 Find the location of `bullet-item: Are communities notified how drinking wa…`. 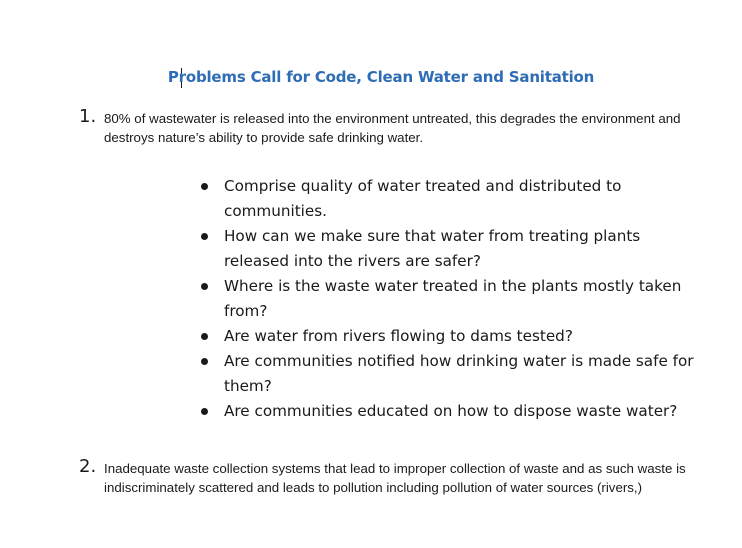

bullet-item: Are communities notified how drinking wa… is located at coordinates (448, 374).